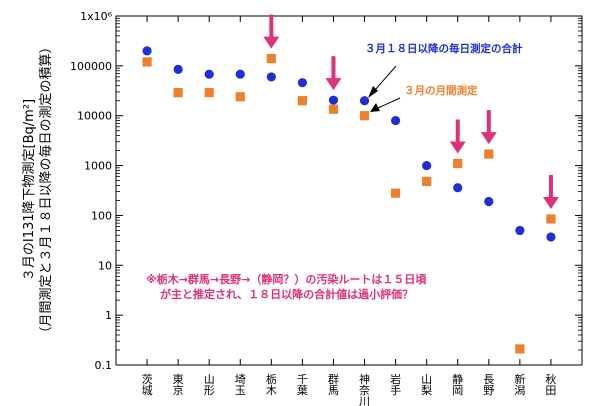  Describe the element at coordinates (101, 215) in the screenshot. I see `y-tick-label: 100` at that location.